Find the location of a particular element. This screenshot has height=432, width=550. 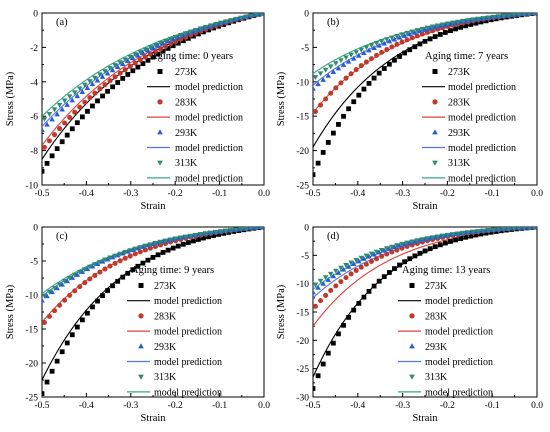

panel-label: (d) is located at coordinates (333, 236).